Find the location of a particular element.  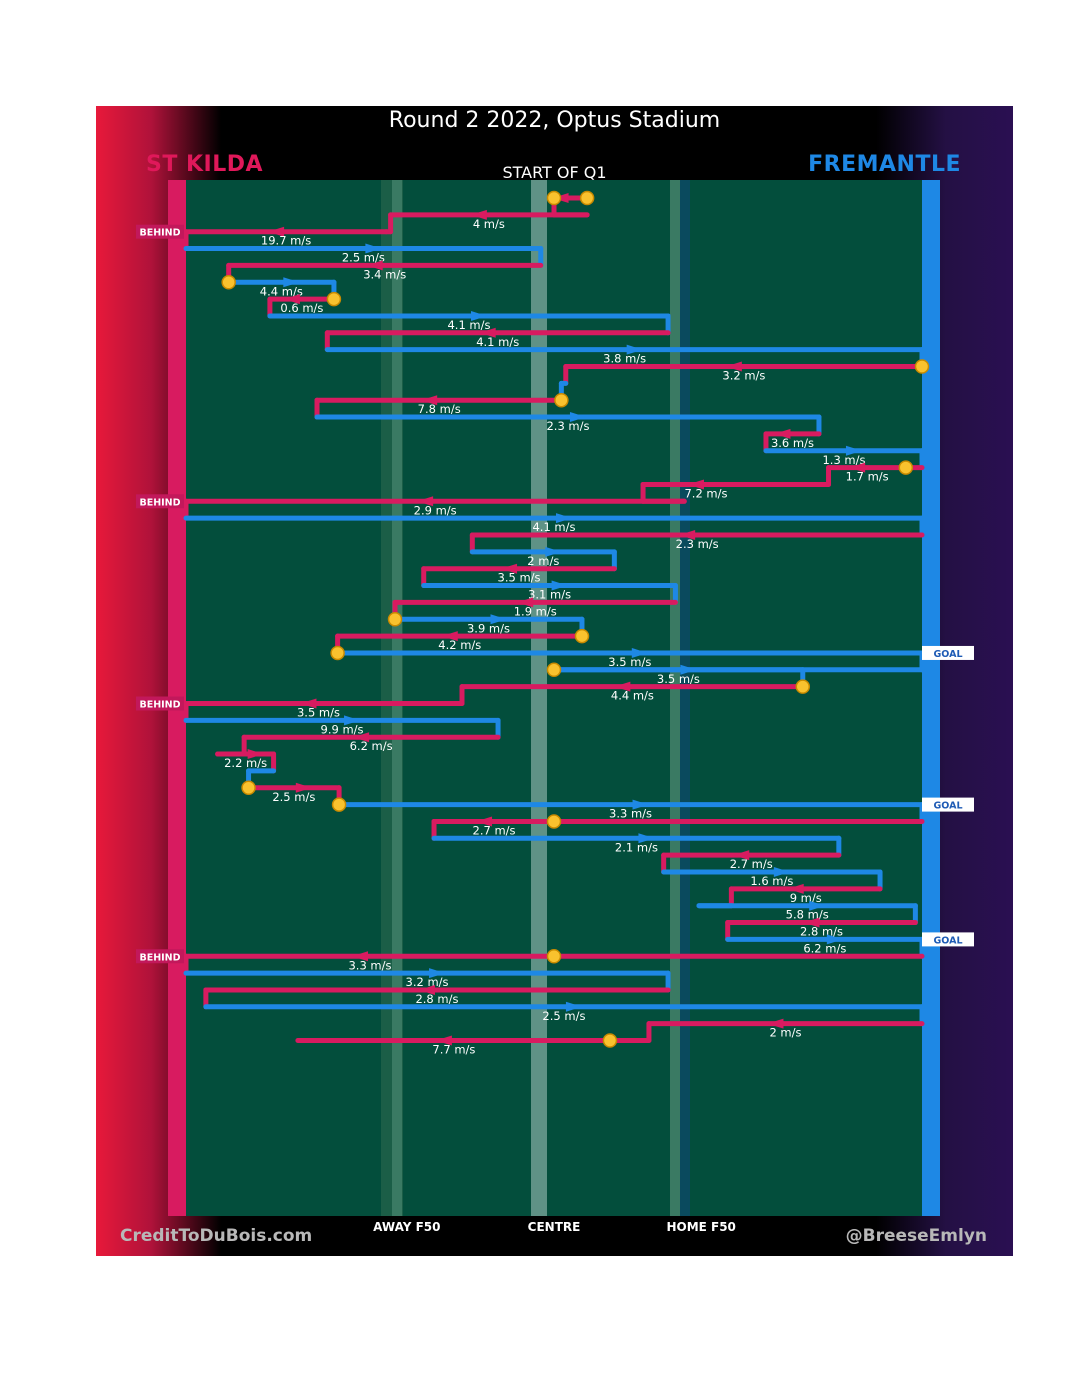

speed-label: 19.7 m/s is located at coordinates (286, 241).